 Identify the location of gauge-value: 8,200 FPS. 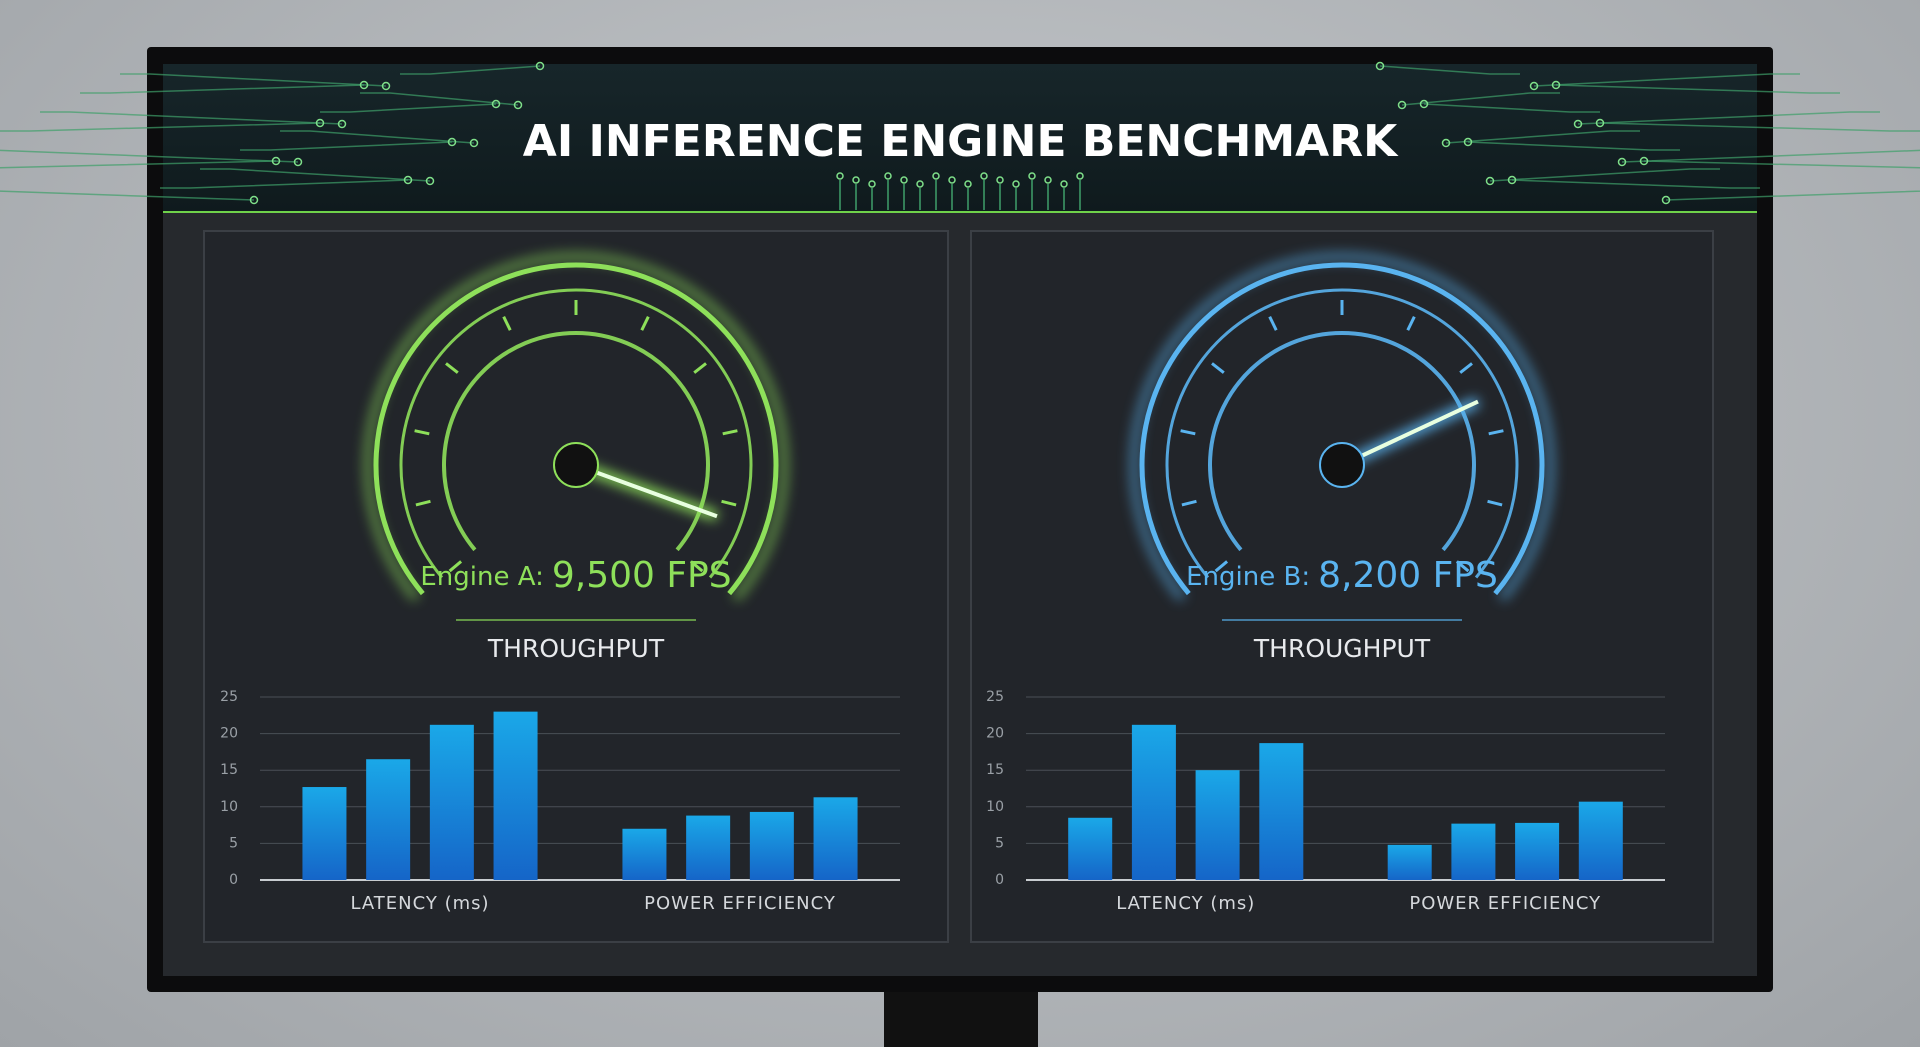
(1408, 575).